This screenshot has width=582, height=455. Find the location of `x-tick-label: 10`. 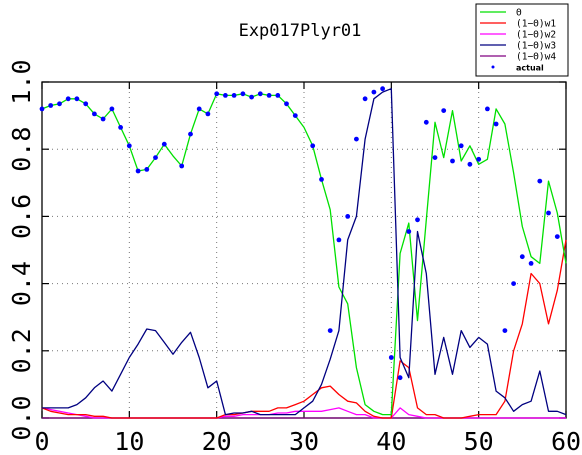

x-tick-label: 10 is located at coordinates (129, 441).